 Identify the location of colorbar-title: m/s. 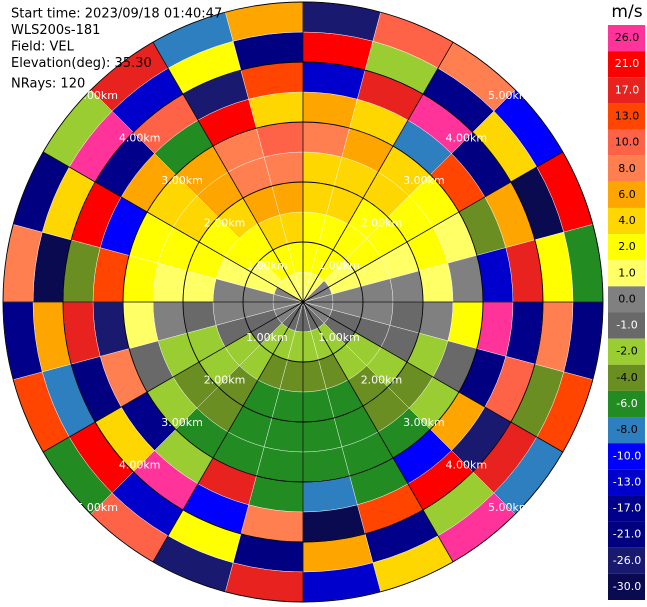
(626, 12).